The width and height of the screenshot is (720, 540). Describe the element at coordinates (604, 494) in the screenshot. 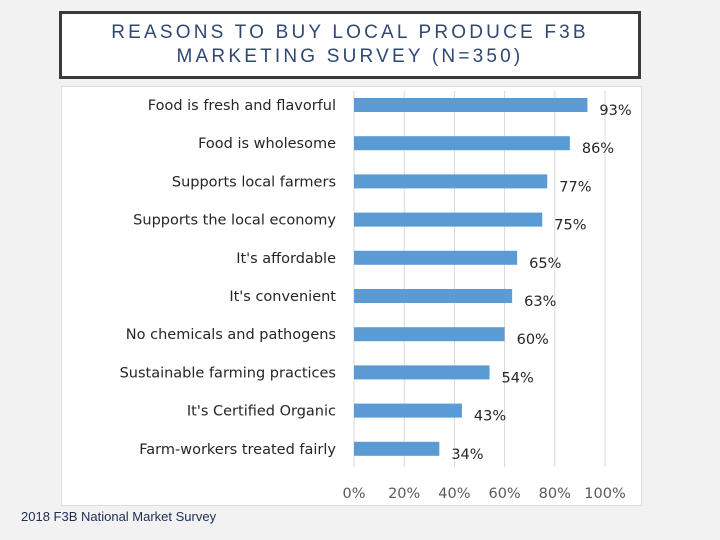

I see `x-tick-label: 100%` at that location.